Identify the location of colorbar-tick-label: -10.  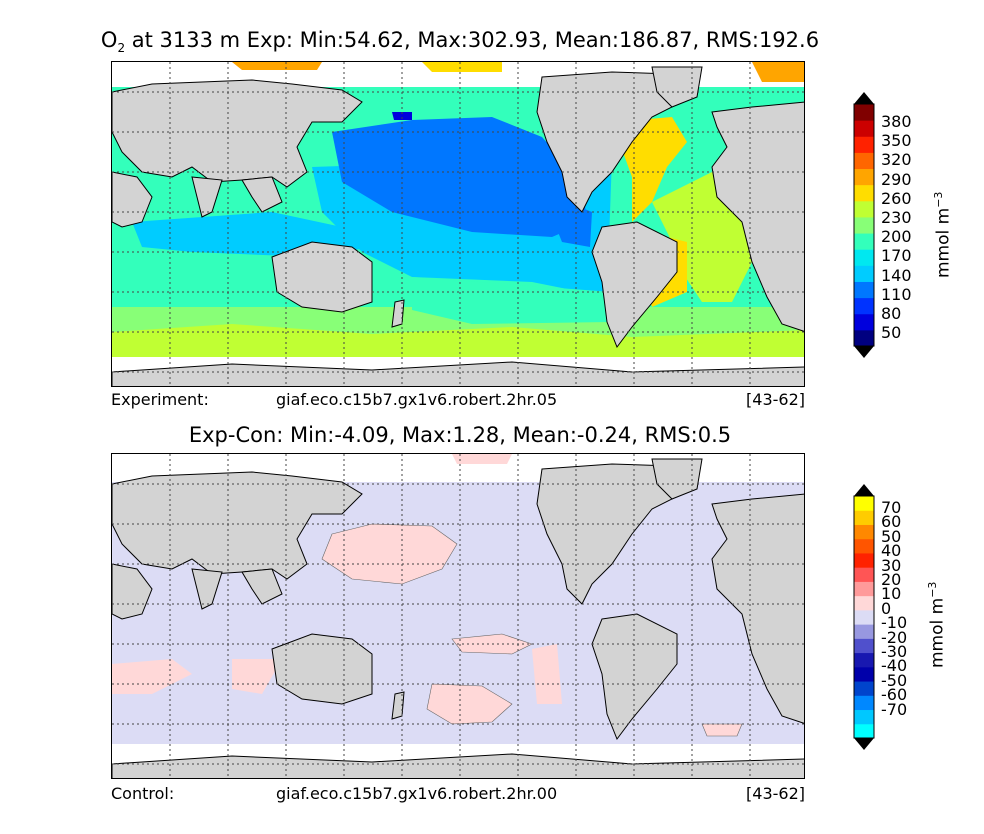
(894, 623).